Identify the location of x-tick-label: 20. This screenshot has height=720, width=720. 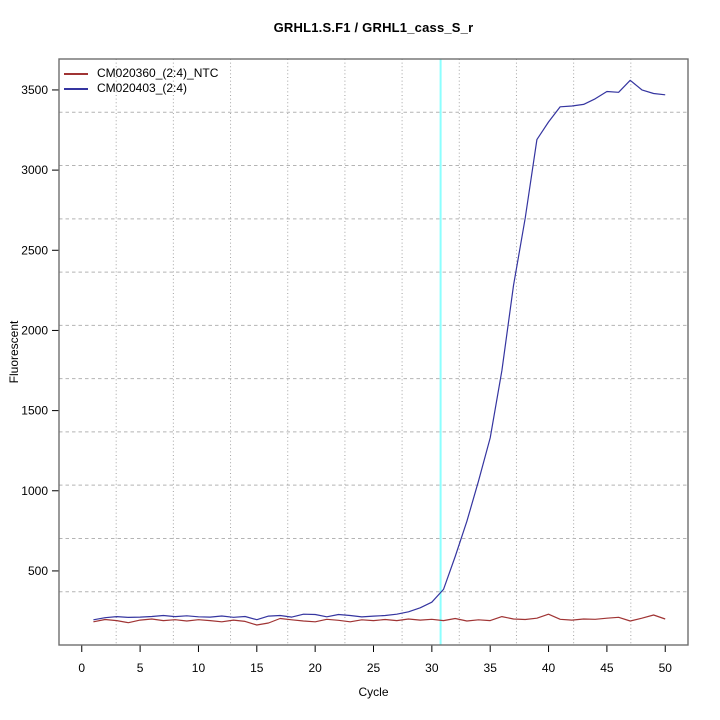
(315, 668).